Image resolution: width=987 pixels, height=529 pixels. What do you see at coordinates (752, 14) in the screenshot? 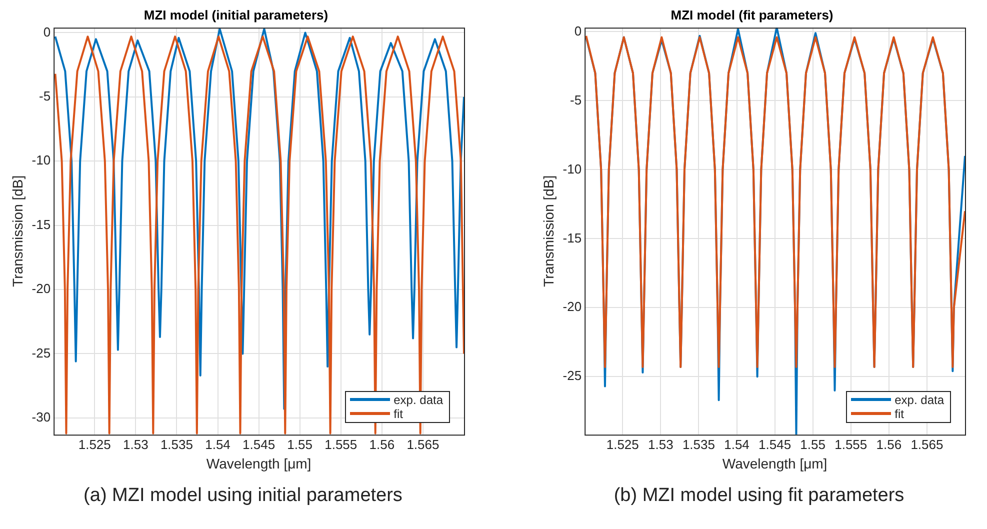
I see `chart-title: MZI model (fit parameters)` at bounding box center [752, 14].